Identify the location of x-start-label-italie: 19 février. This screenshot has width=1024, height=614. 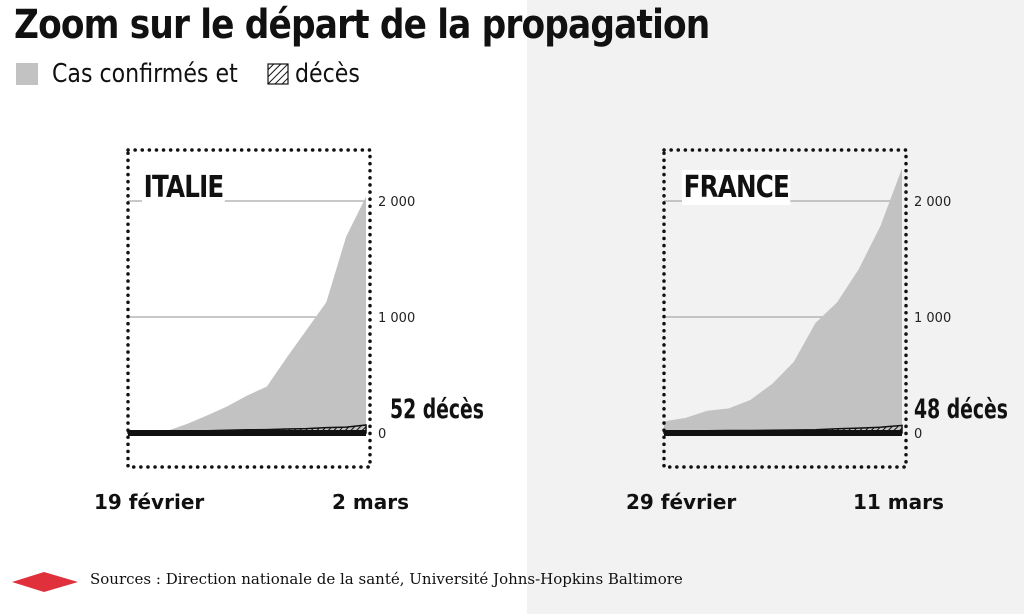
(149, 502).